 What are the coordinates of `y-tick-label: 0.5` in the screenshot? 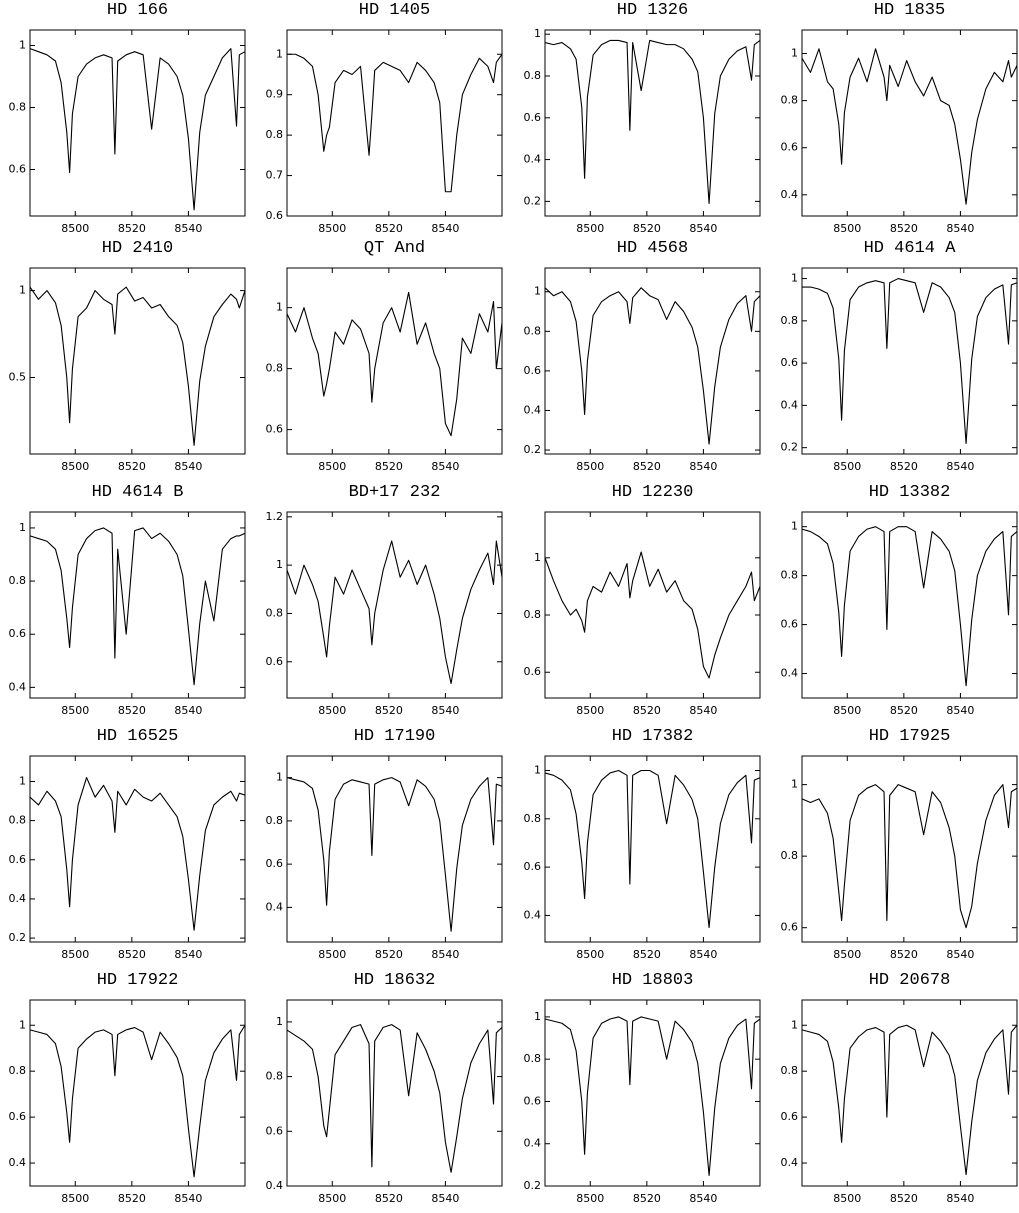 It's located at (18, 377).